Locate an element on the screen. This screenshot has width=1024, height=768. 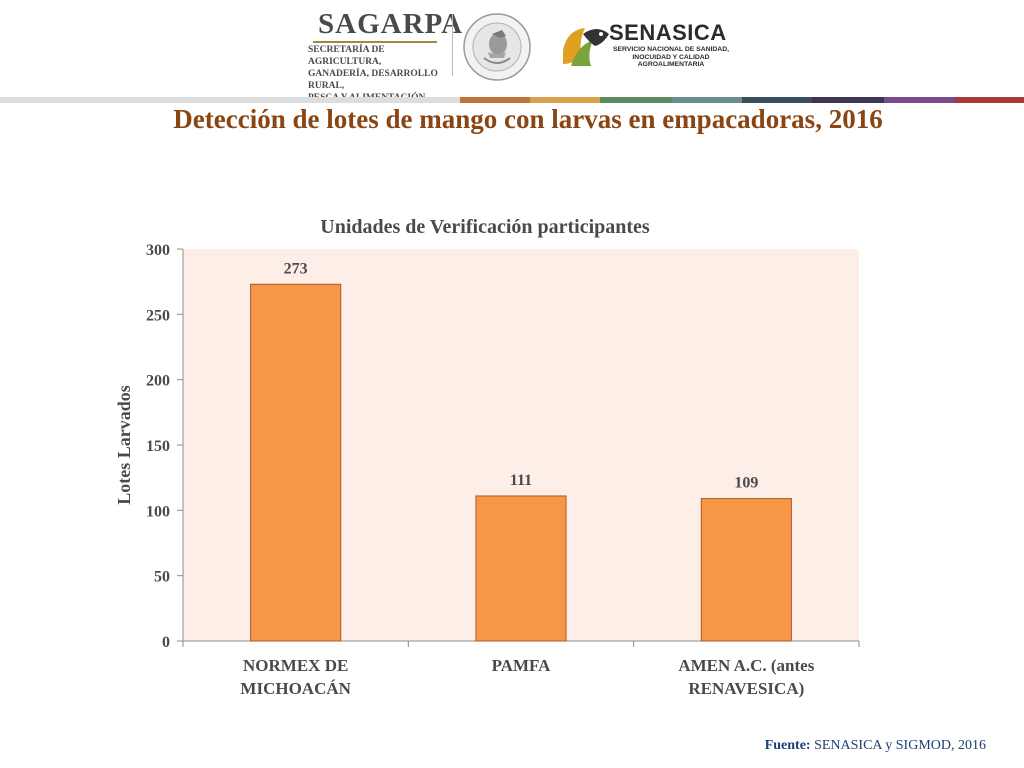
chart-title: Unidades de Verificación participantes is located at coordinates (485, 227).